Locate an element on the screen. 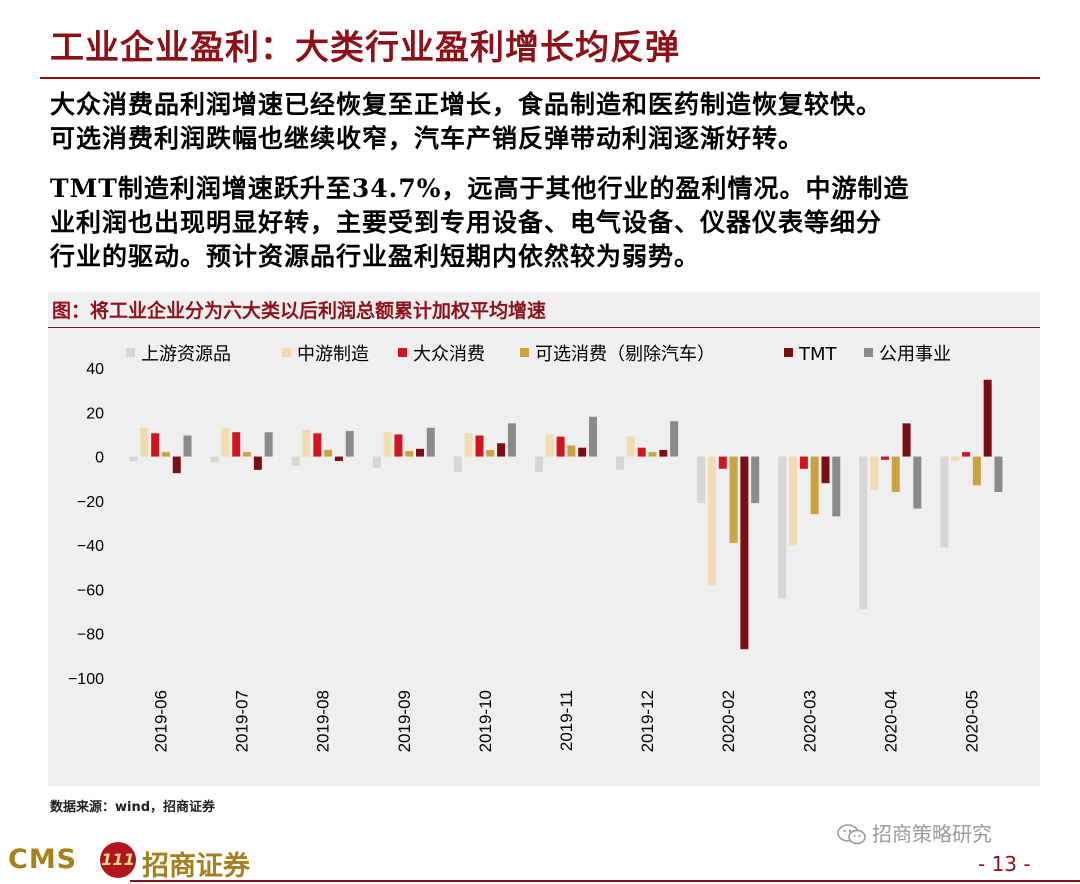 The image size is (1080, 884). y-tick-label: −20 is located at coordinates (90, 502).